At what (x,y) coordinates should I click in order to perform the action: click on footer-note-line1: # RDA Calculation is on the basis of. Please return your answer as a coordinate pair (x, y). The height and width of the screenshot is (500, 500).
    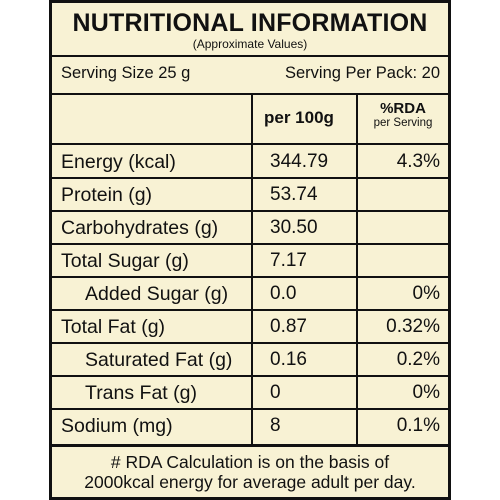
    Looking at the image, I should click on (250, 462).